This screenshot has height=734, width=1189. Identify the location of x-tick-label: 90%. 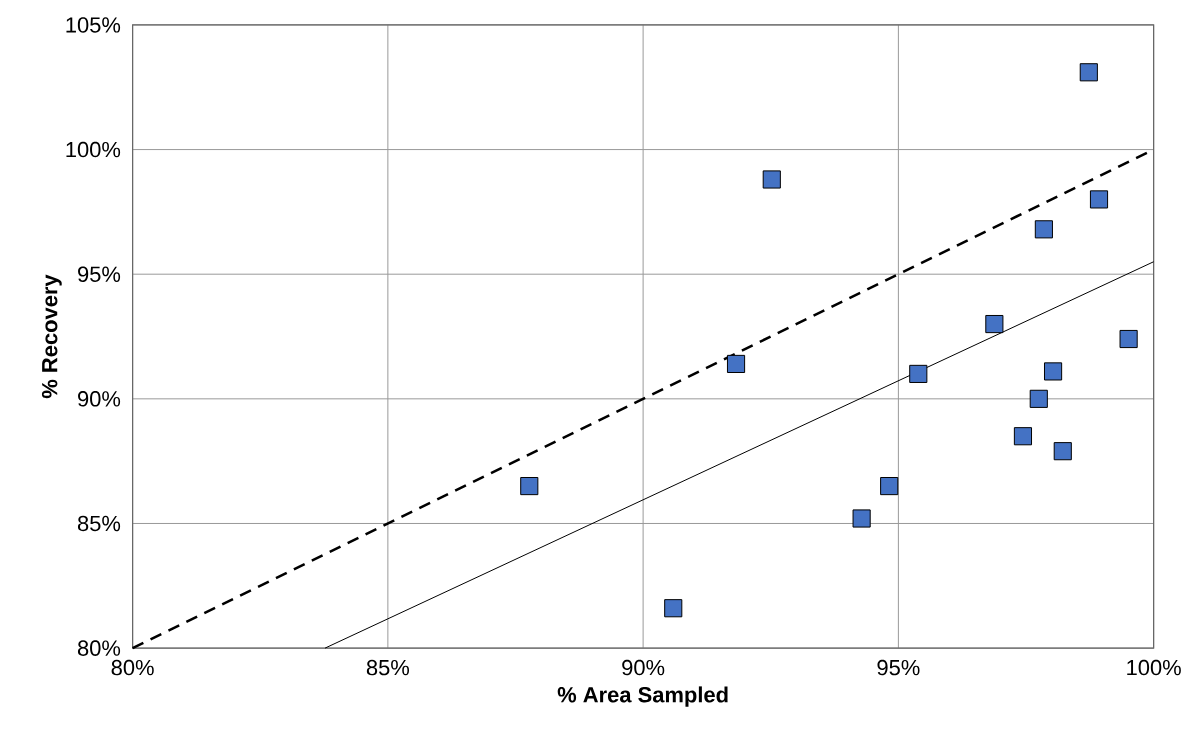
(643, 667).